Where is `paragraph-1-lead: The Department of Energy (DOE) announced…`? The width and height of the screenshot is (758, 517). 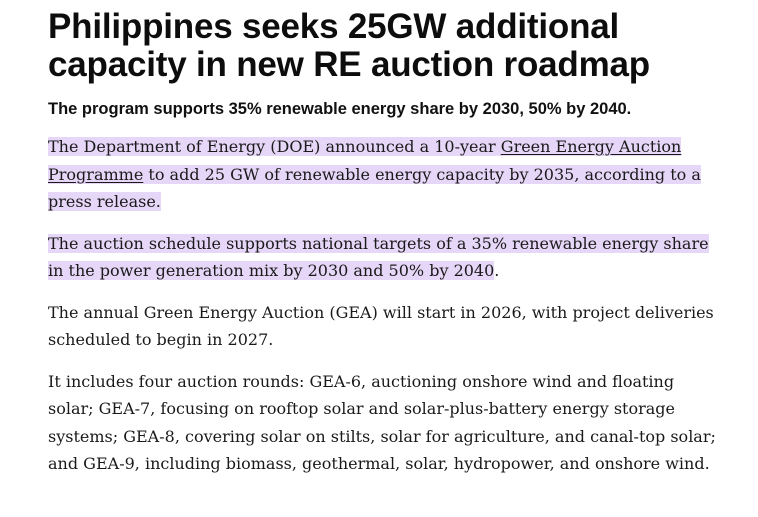
paragraph-1-lead: The Department of Energy (DOE) announced… is located at coordinates (274, 146).